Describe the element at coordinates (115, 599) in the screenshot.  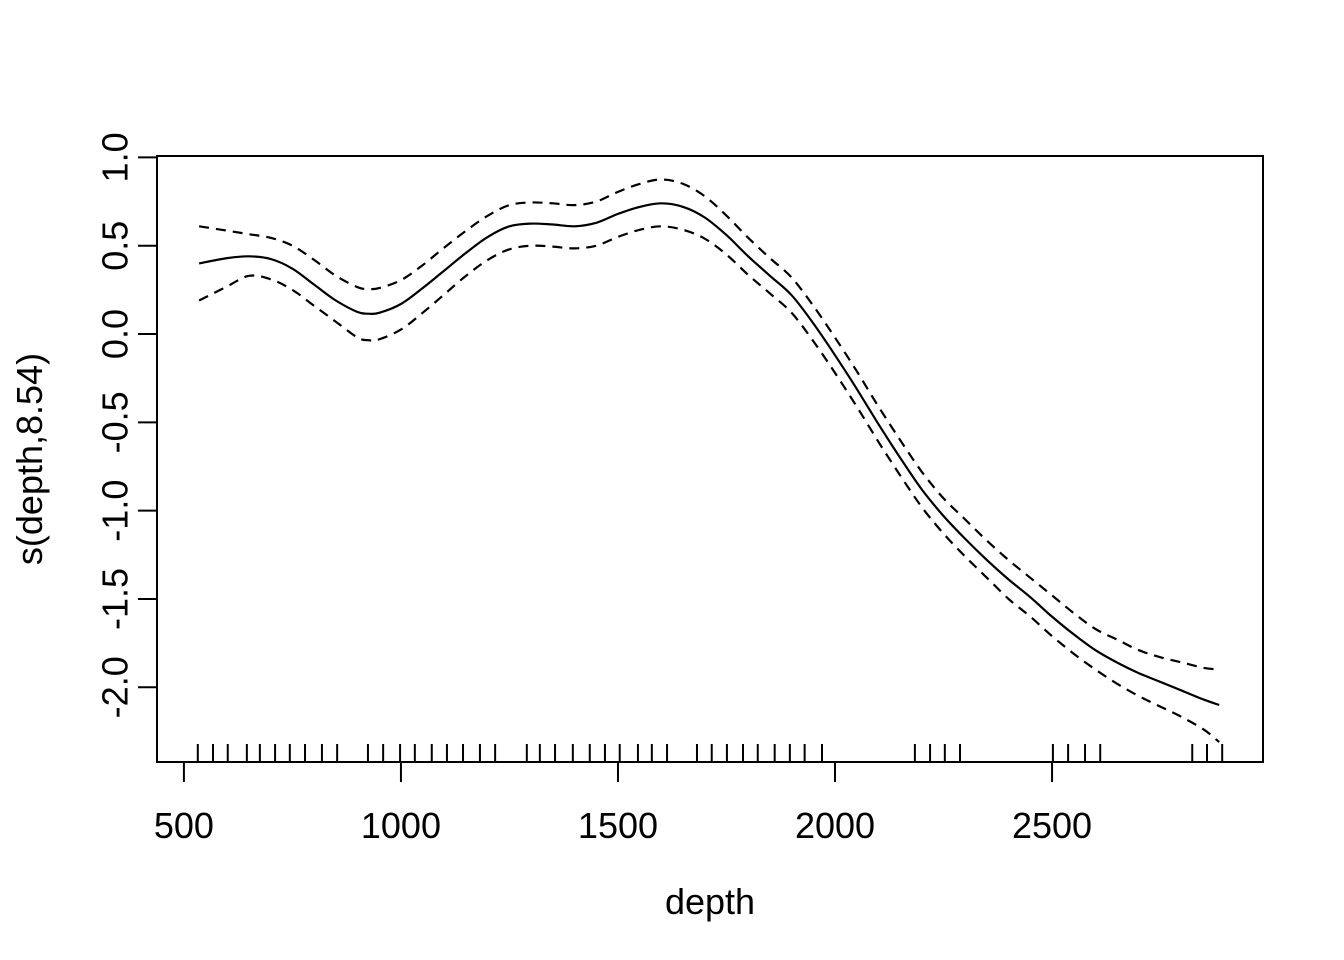
I see `y-tick-label: -1.5` at that location.